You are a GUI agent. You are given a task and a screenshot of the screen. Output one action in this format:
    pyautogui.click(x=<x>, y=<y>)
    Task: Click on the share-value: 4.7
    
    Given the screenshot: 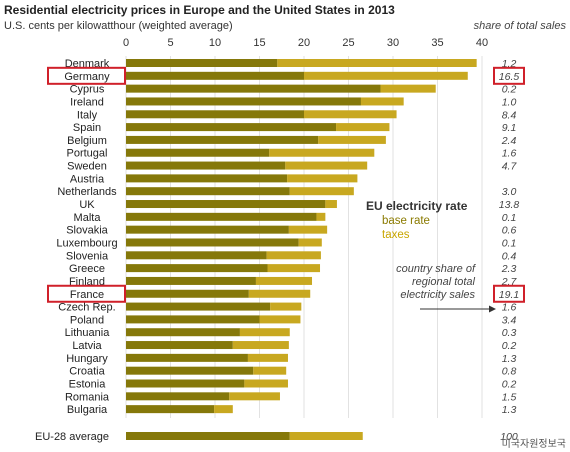 What is the action you would take?
    pyautogui.click(x=510, y=167)
    